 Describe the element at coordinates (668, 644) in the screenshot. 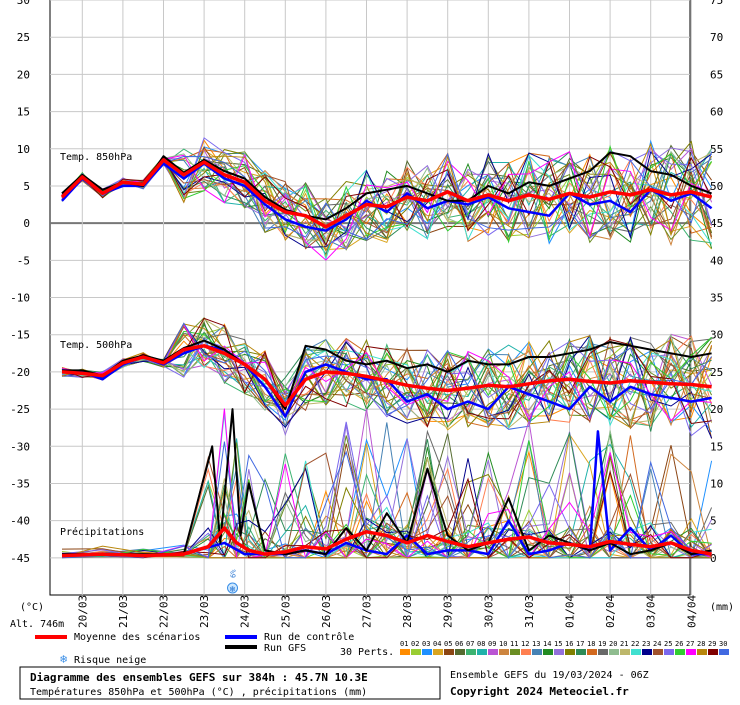

I see `pert-number-label: 25` at that location.